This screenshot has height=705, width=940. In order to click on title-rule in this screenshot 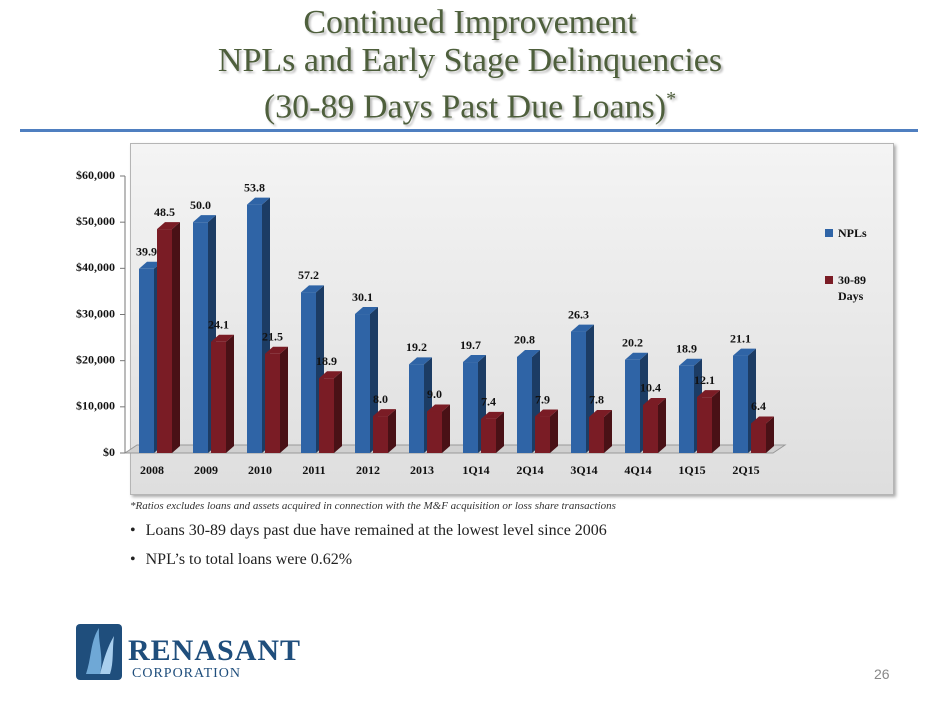, I will do `click(469, 130)`.